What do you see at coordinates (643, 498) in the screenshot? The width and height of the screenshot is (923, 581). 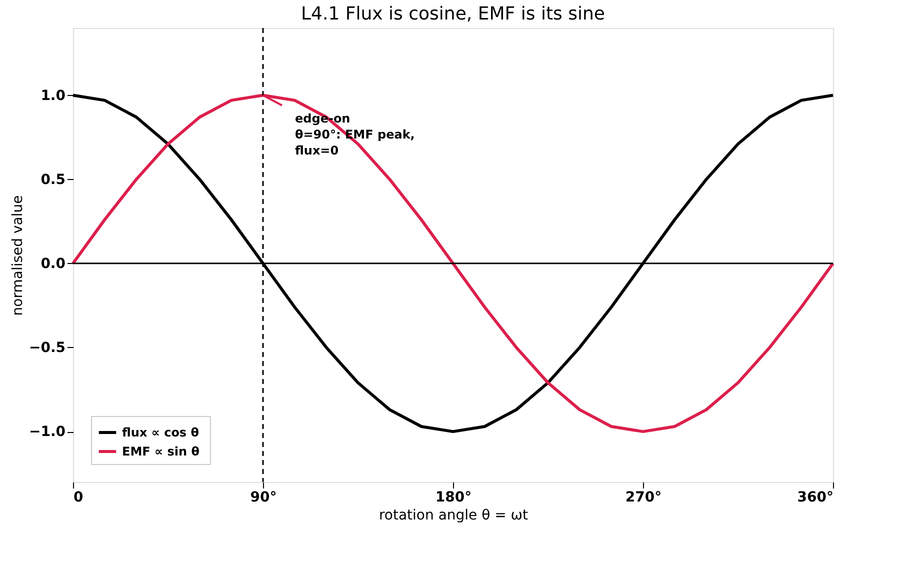 I see `x-tick-label: 270°` at bounding box center [643, 498].